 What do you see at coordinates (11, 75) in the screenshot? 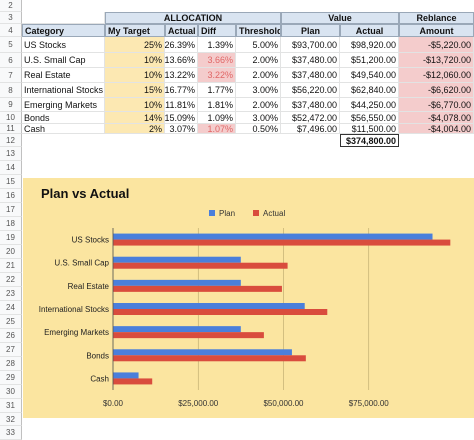
I see `row-header: 7` at bounding box center [11, 75].